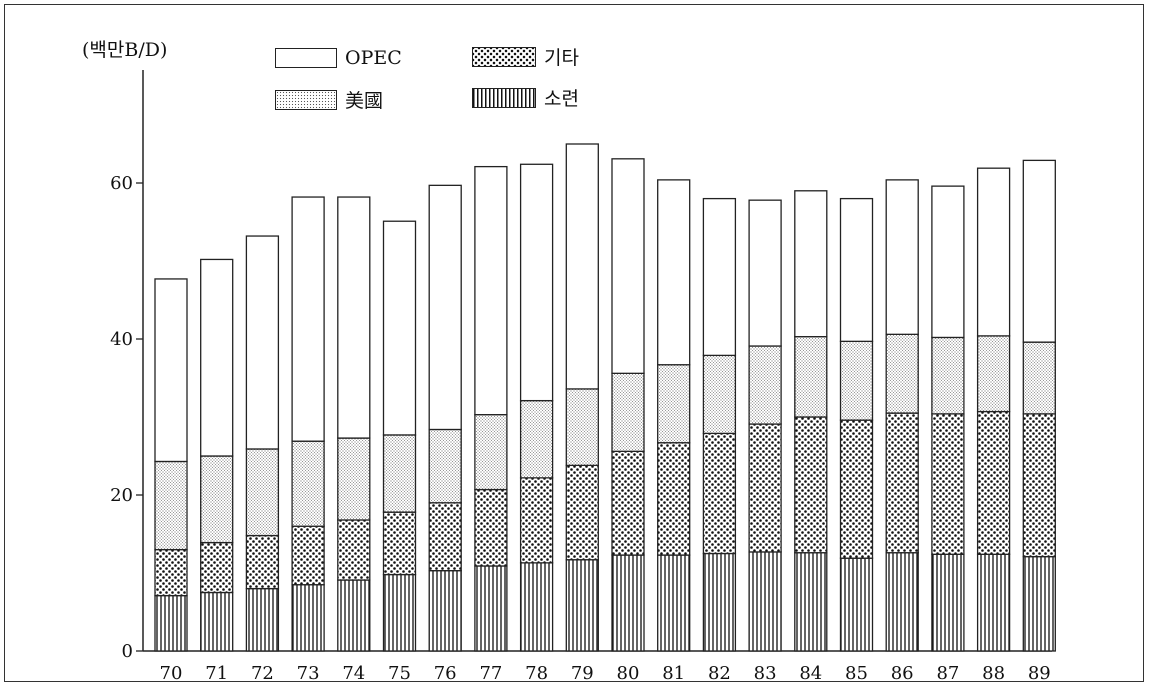 The height and width of the screenshot is (698, 1152). What do you see at coordinates (171, 673) in the screenshot?
I see `x-tick-label: 70` at bounding box center [171, 673].